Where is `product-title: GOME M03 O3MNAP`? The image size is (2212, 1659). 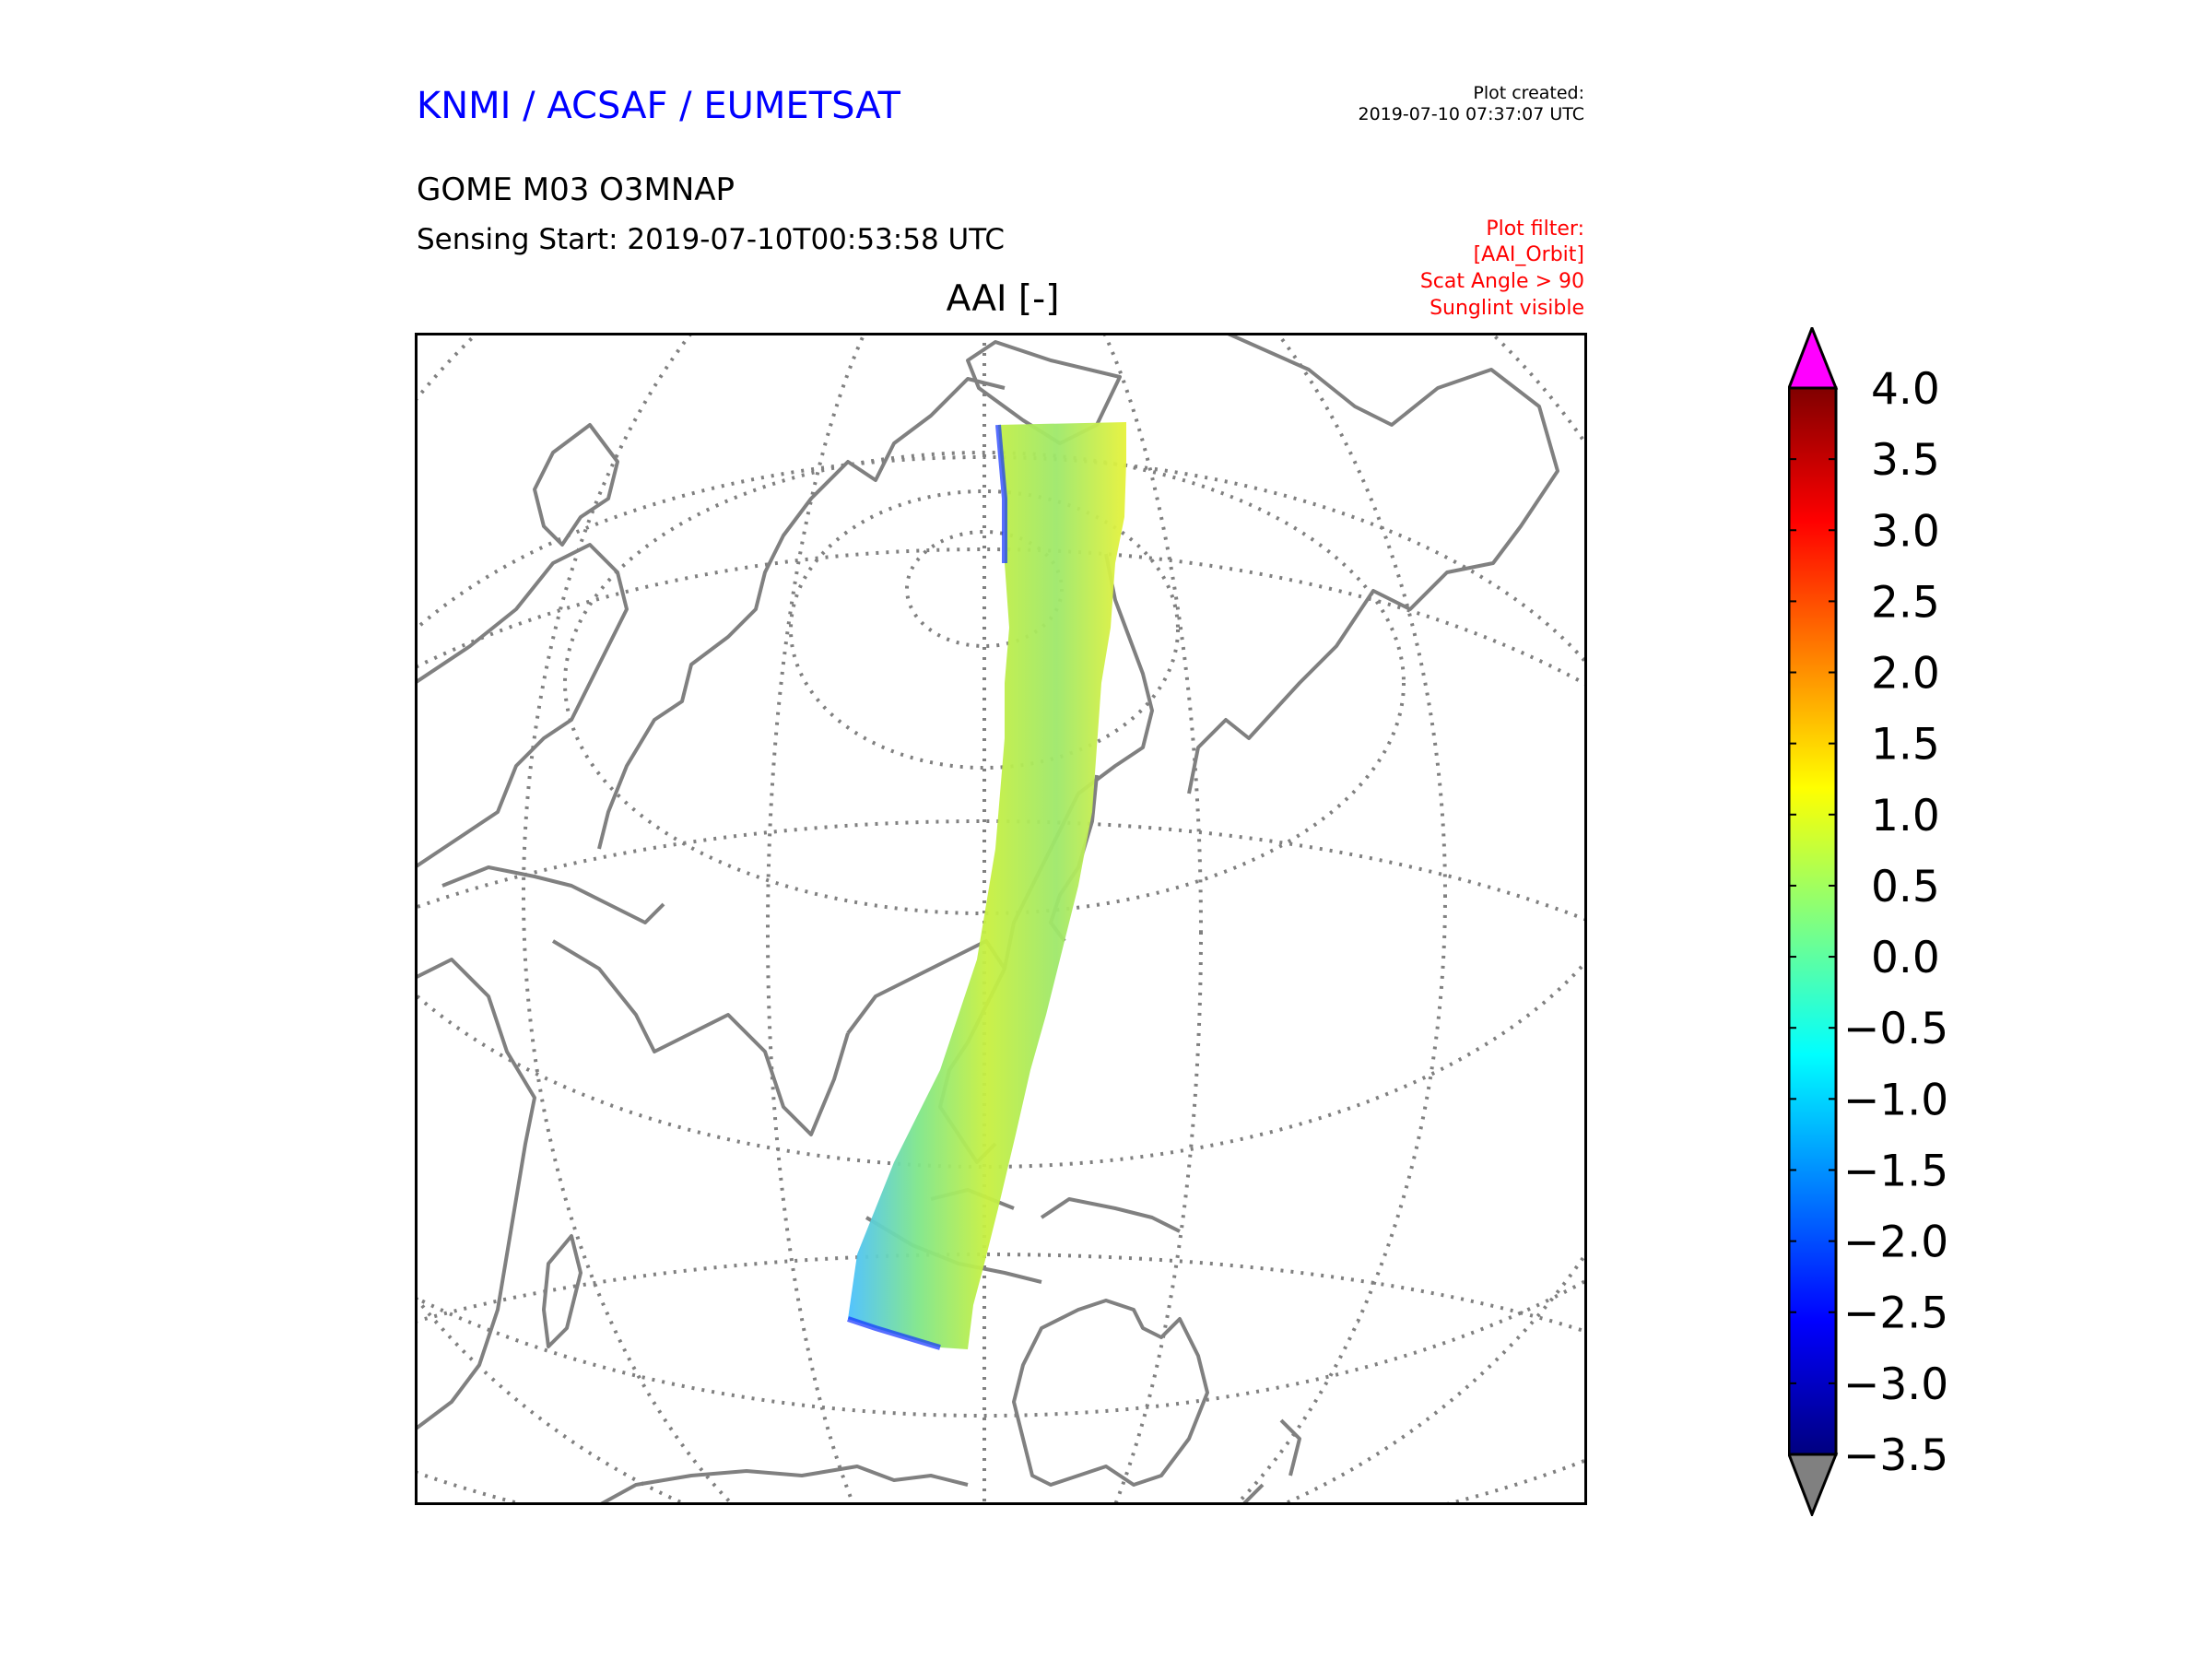
product-title: GOME M03 O3MNAP is located at coordinates (576, 189).